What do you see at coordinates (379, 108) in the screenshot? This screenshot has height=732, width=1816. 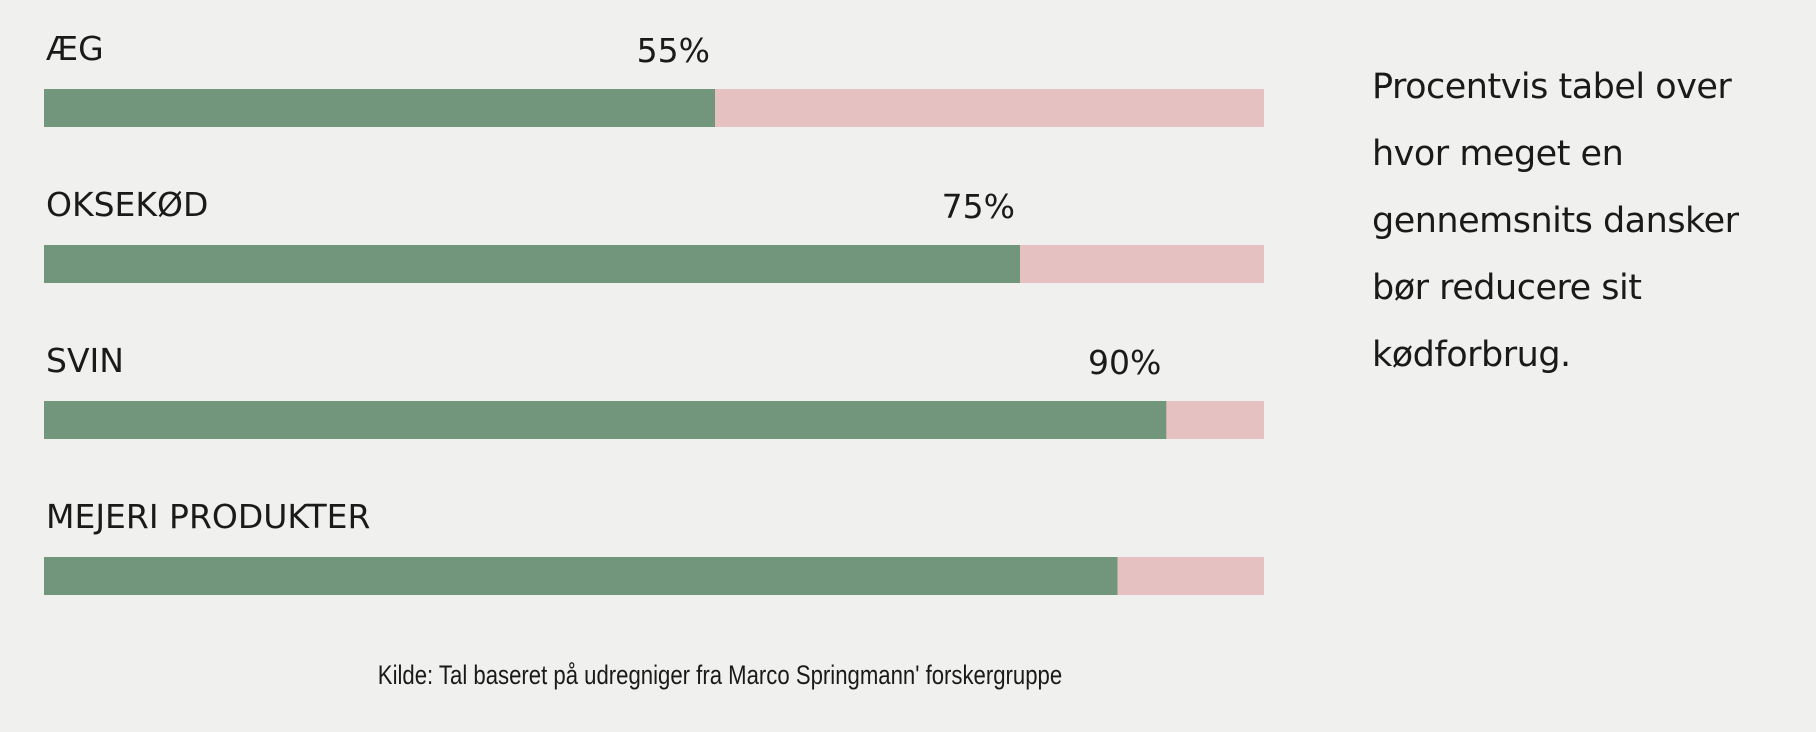 I see `bar-reduce-æg` at bounding box center [379, 108].